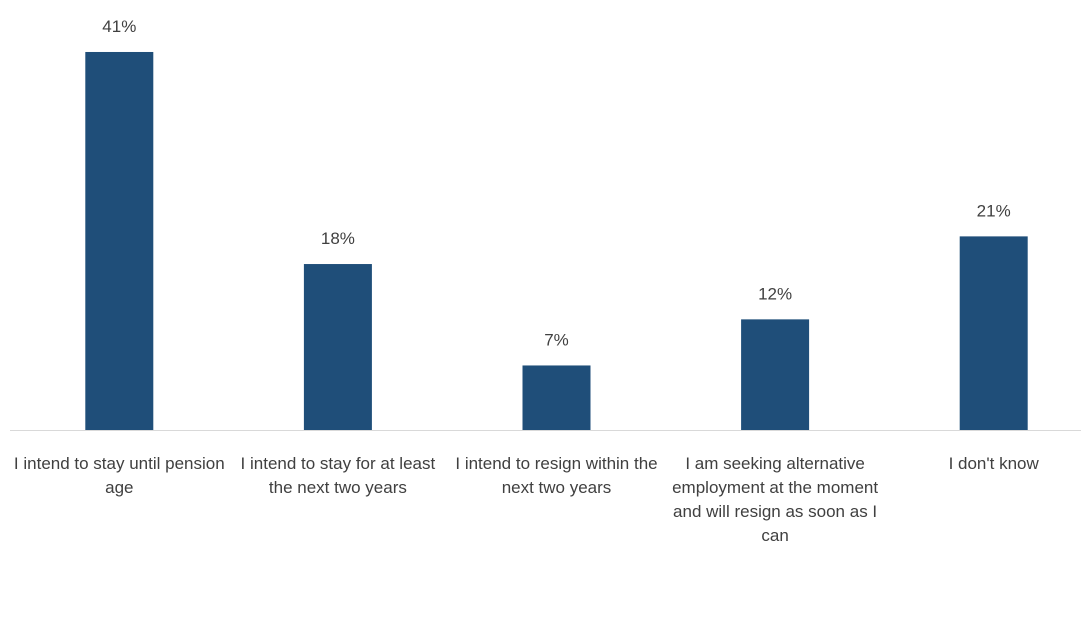 This screenshot has height=637, width=1091. What do you see at coordinates (119, 26) in the screenshot?
I see `data-label: 41%` at bounding box center [119, 26].